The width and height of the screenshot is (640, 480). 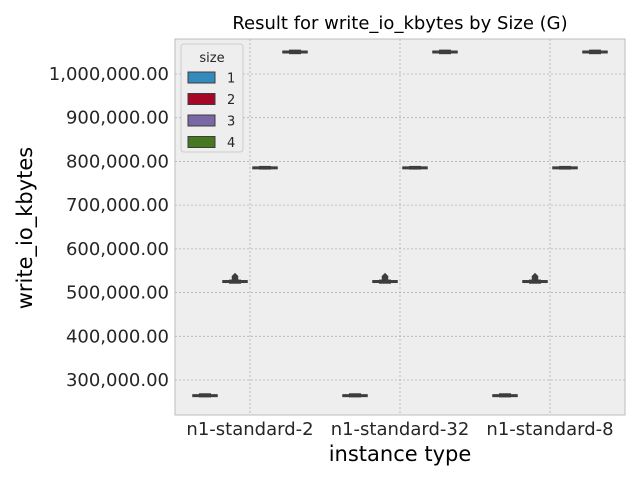 What do you see at coordinates (117, 161) in the screenshot?
I see `y-tick-label: 800,000.00` at bounding box center [117, 161].